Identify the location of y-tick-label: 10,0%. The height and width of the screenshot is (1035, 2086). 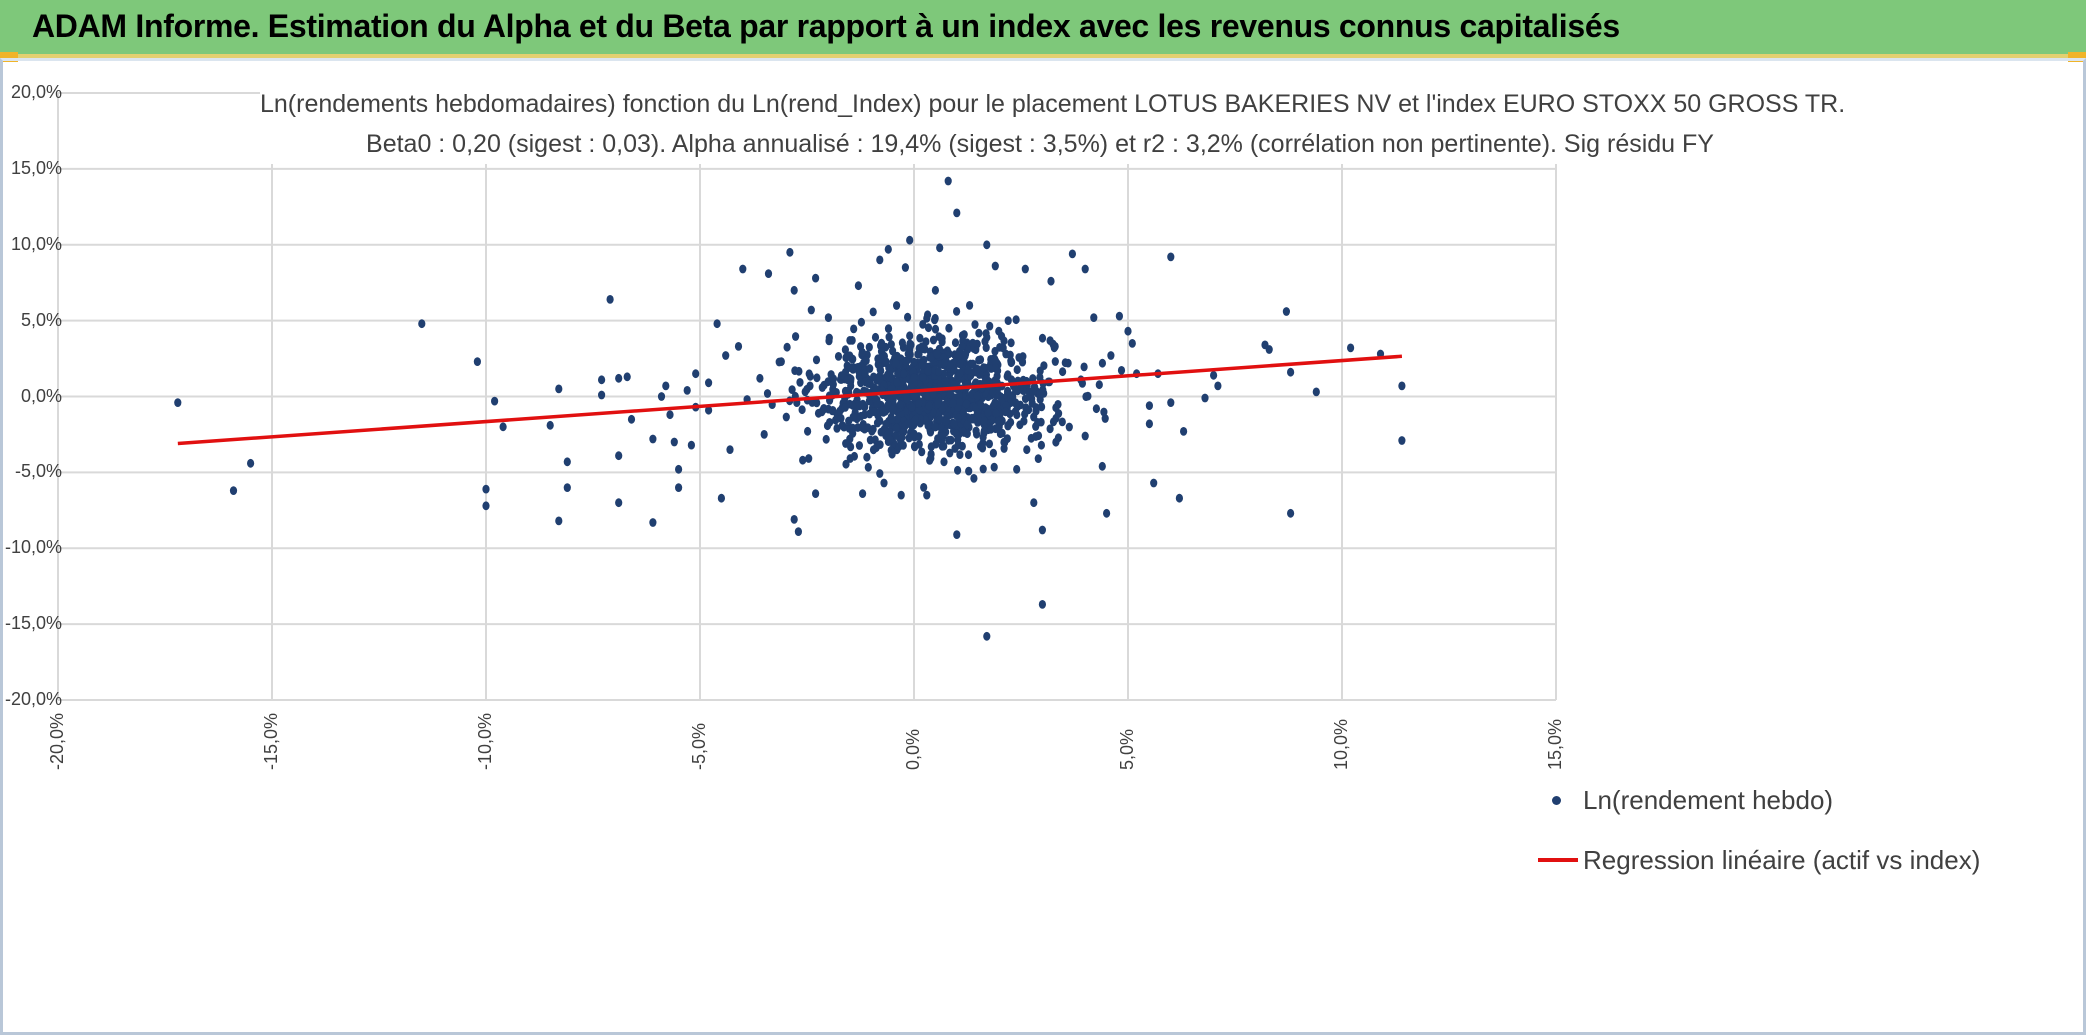
(36, 243).